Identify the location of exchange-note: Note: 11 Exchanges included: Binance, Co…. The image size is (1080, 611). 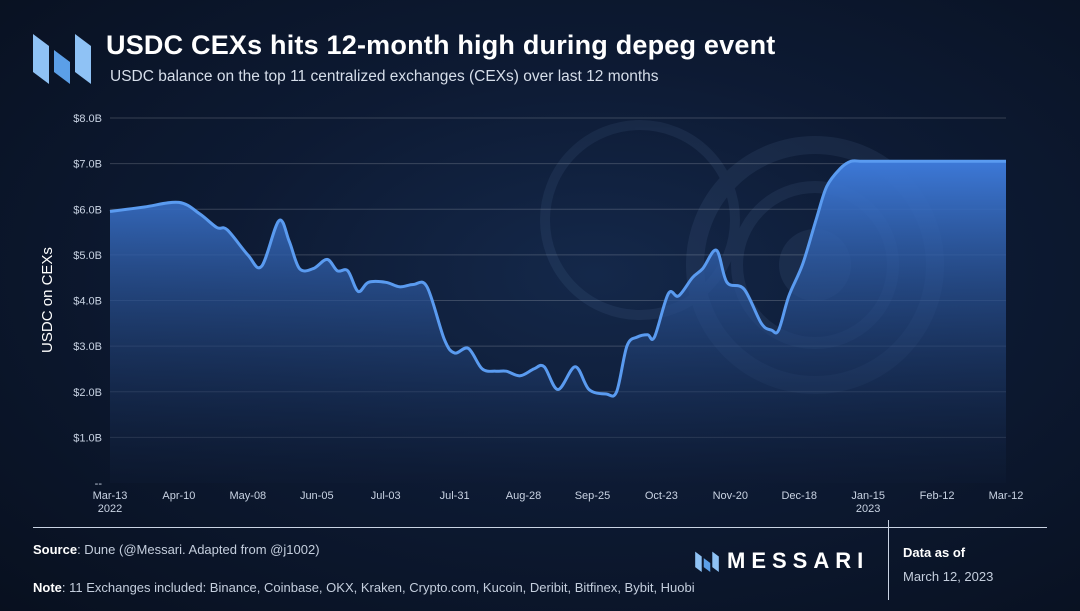
(364, 587).